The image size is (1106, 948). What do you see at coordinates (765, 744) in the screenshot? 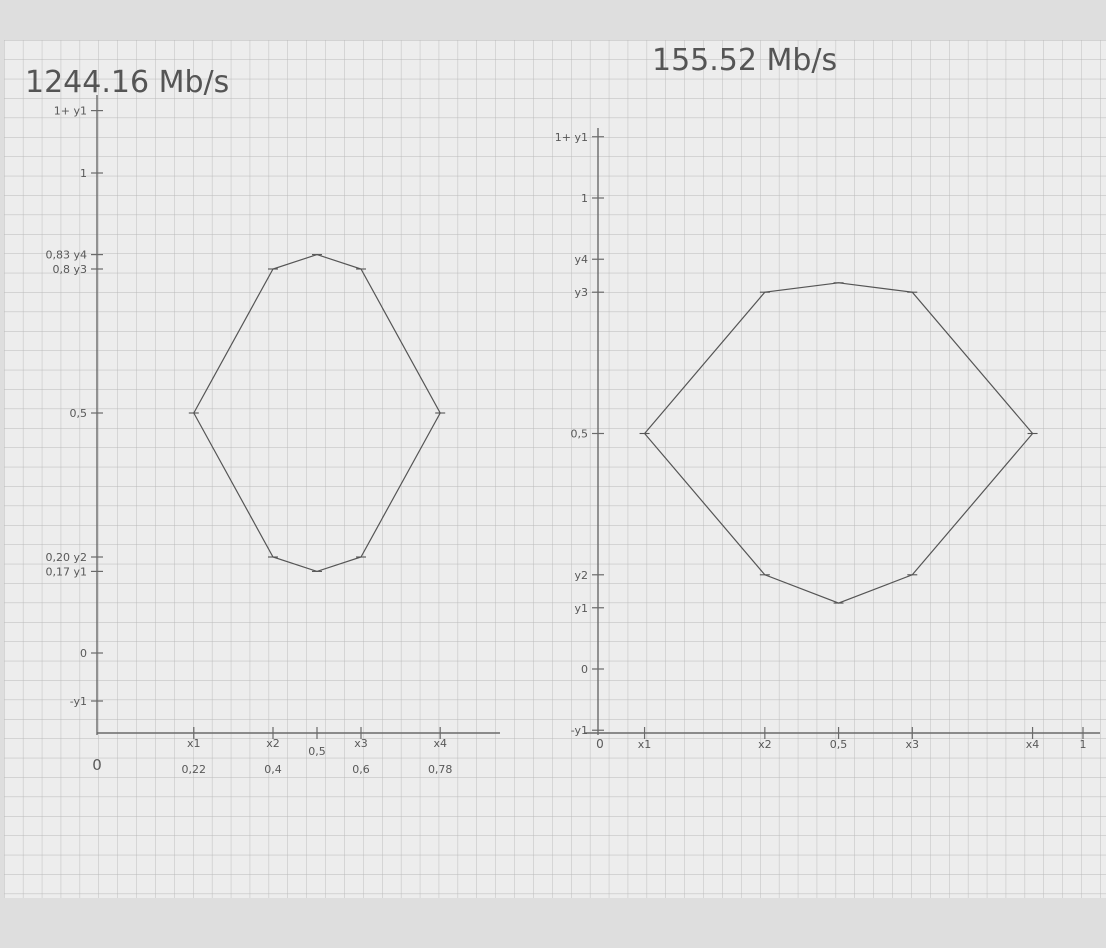
I see `x-tick-label: x2` at bounding box center [765, 744].